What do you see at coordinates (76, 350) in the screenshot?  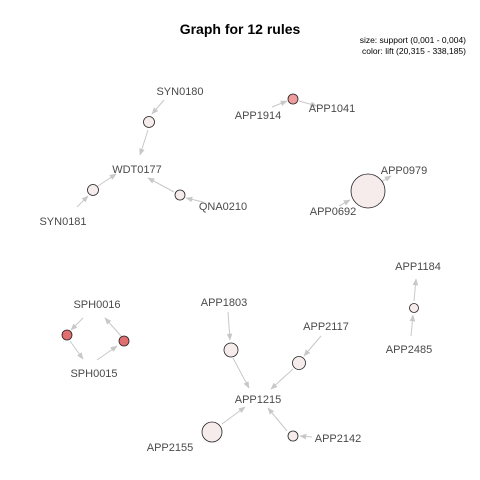 I see `edge-rule-sph0015-left` at bounding box center [76, 350].